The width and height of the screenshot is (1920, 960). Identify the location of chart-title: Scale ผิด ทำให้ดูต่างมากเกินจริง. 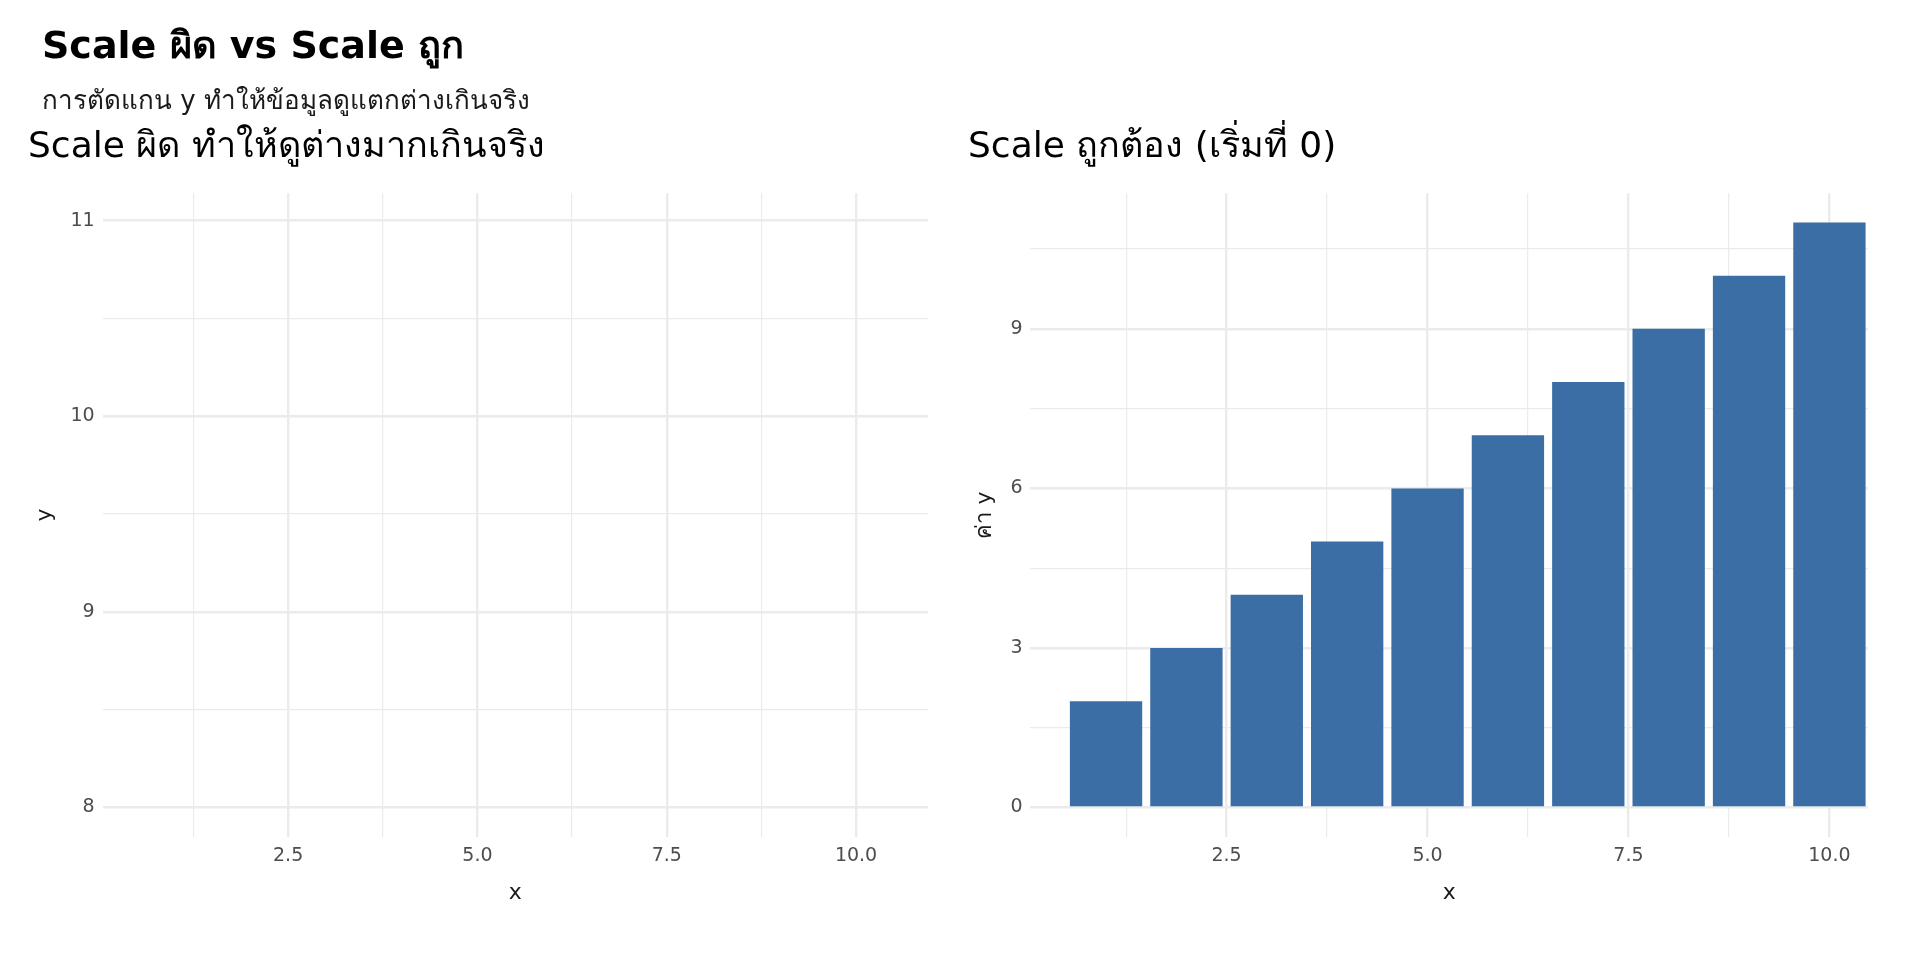
(286, 145).